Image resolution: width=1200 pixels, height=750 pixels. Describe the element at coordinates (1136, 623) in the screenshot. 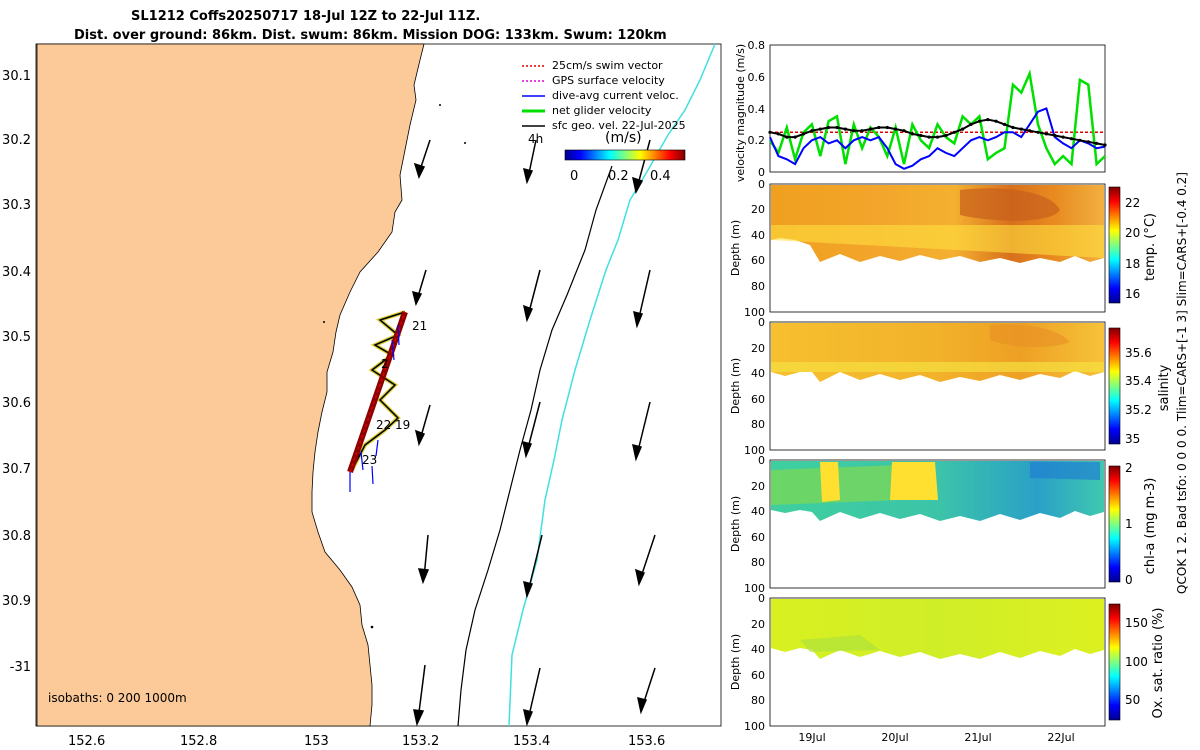

I see `colorbar-tick: 150` at that location.